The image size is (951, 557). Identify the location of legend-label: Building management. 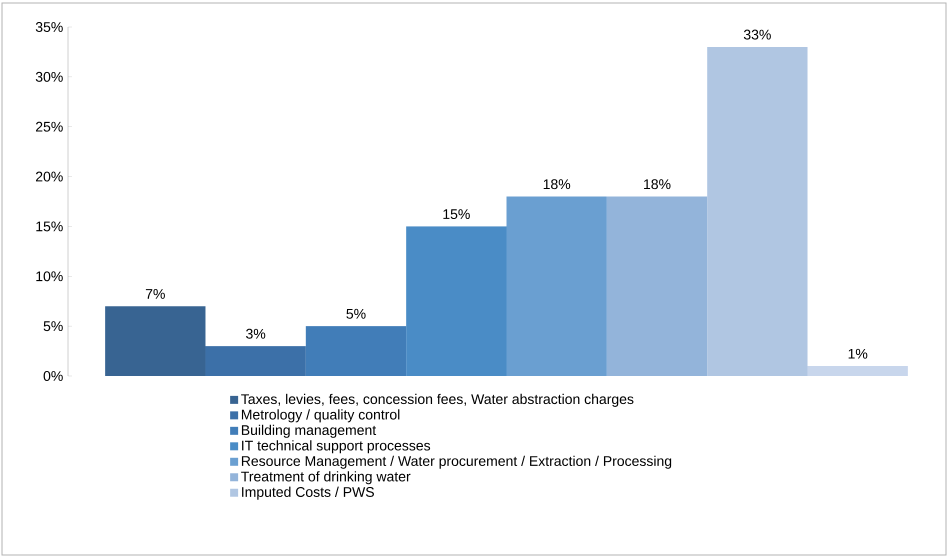
(309, 431).